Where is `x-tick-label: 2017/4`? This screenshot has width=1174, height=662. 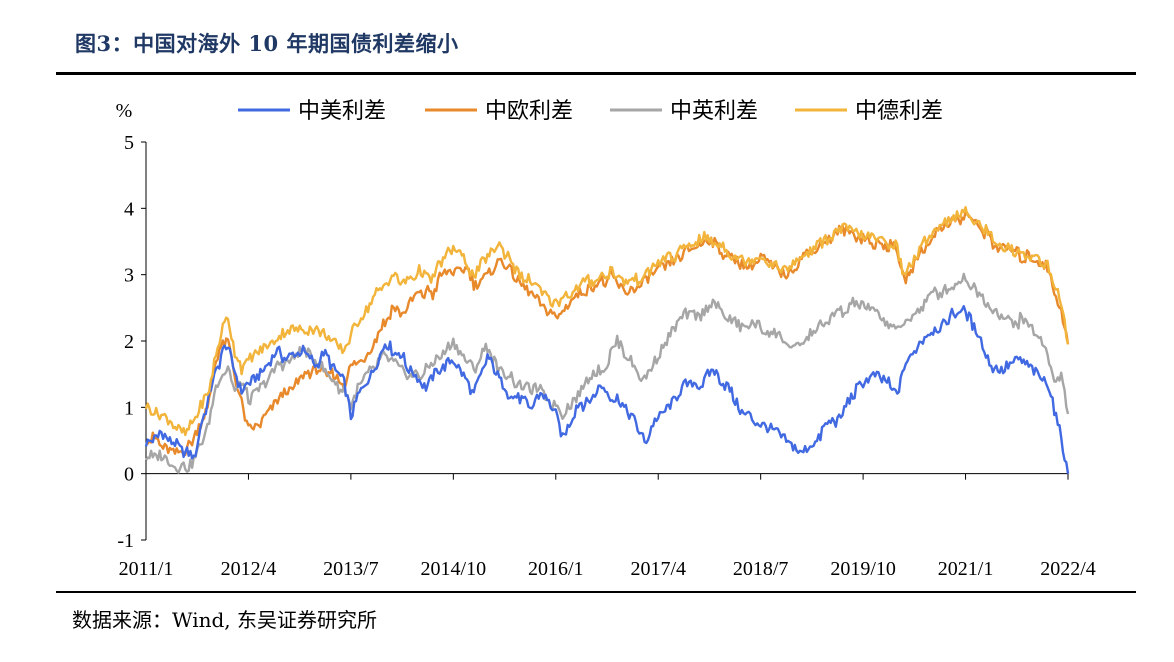 x-tick-label: 2017/4 is located at coordinates (658, 569).